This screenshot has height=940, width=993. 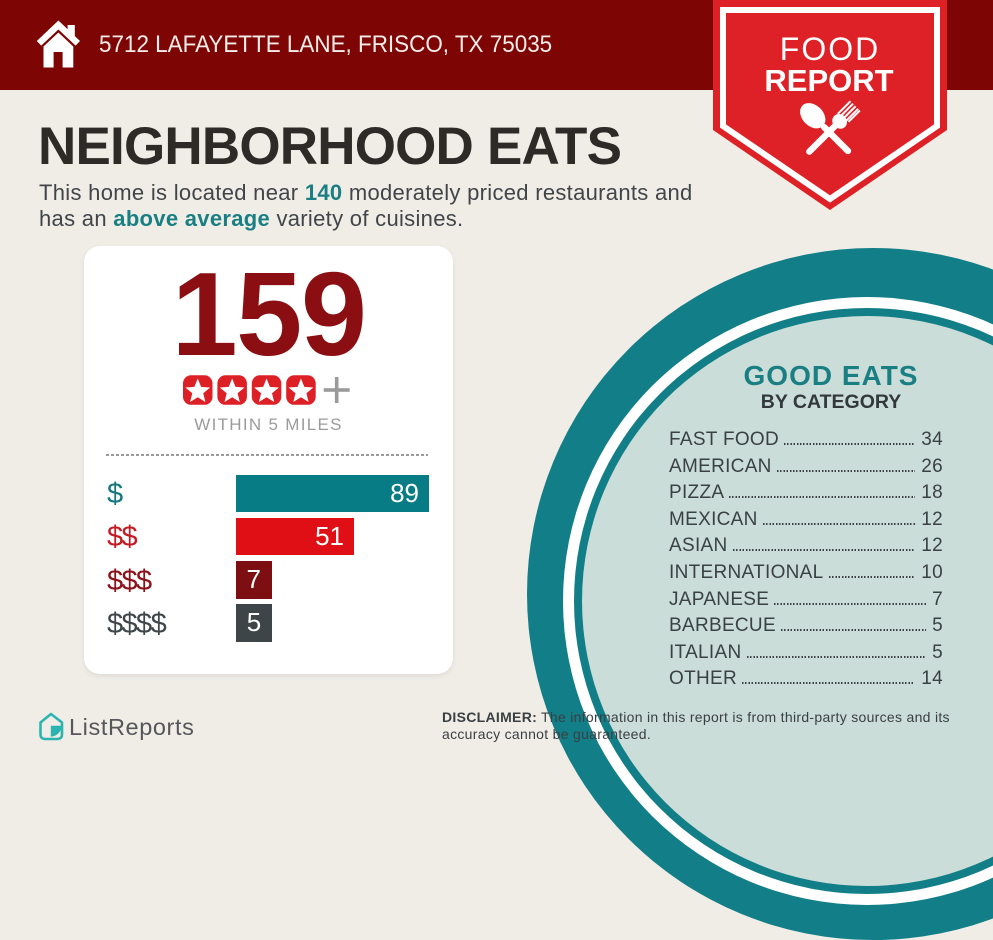 What do you see at coordinates (828, 80) in the screenshot?
I see `svg-text: REPORT` at bounding box center [828, 80].